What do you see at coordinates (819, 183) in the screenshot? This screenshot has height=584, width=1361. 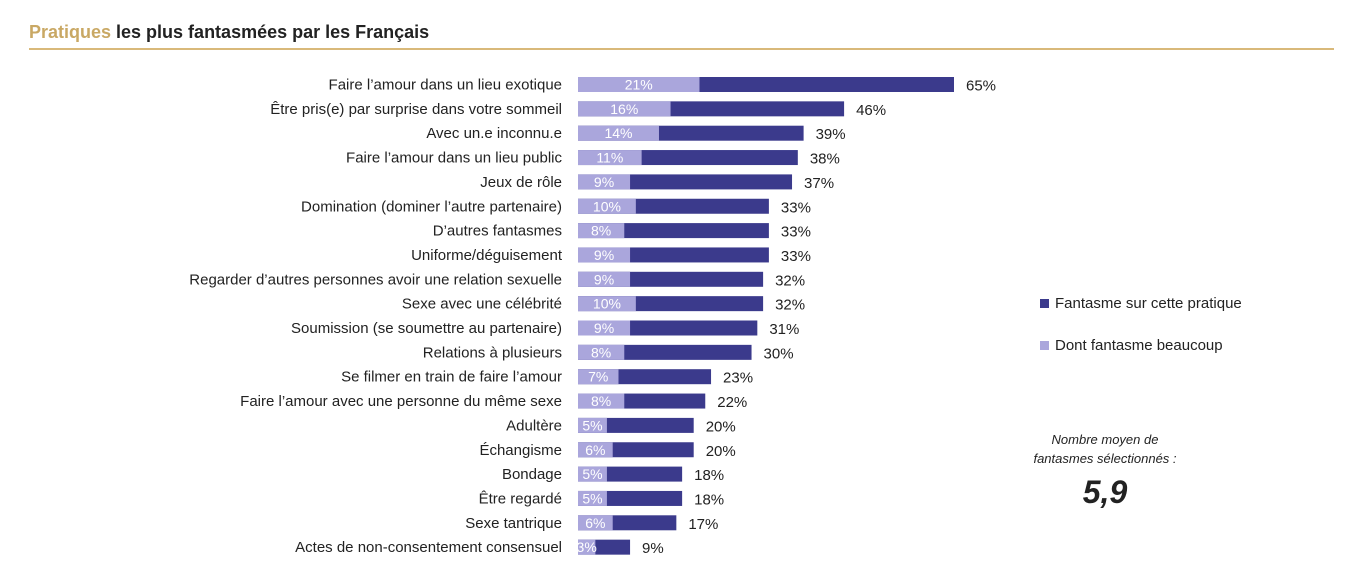 I see `data-label-total: 37%` at bounding box center [819, 183].